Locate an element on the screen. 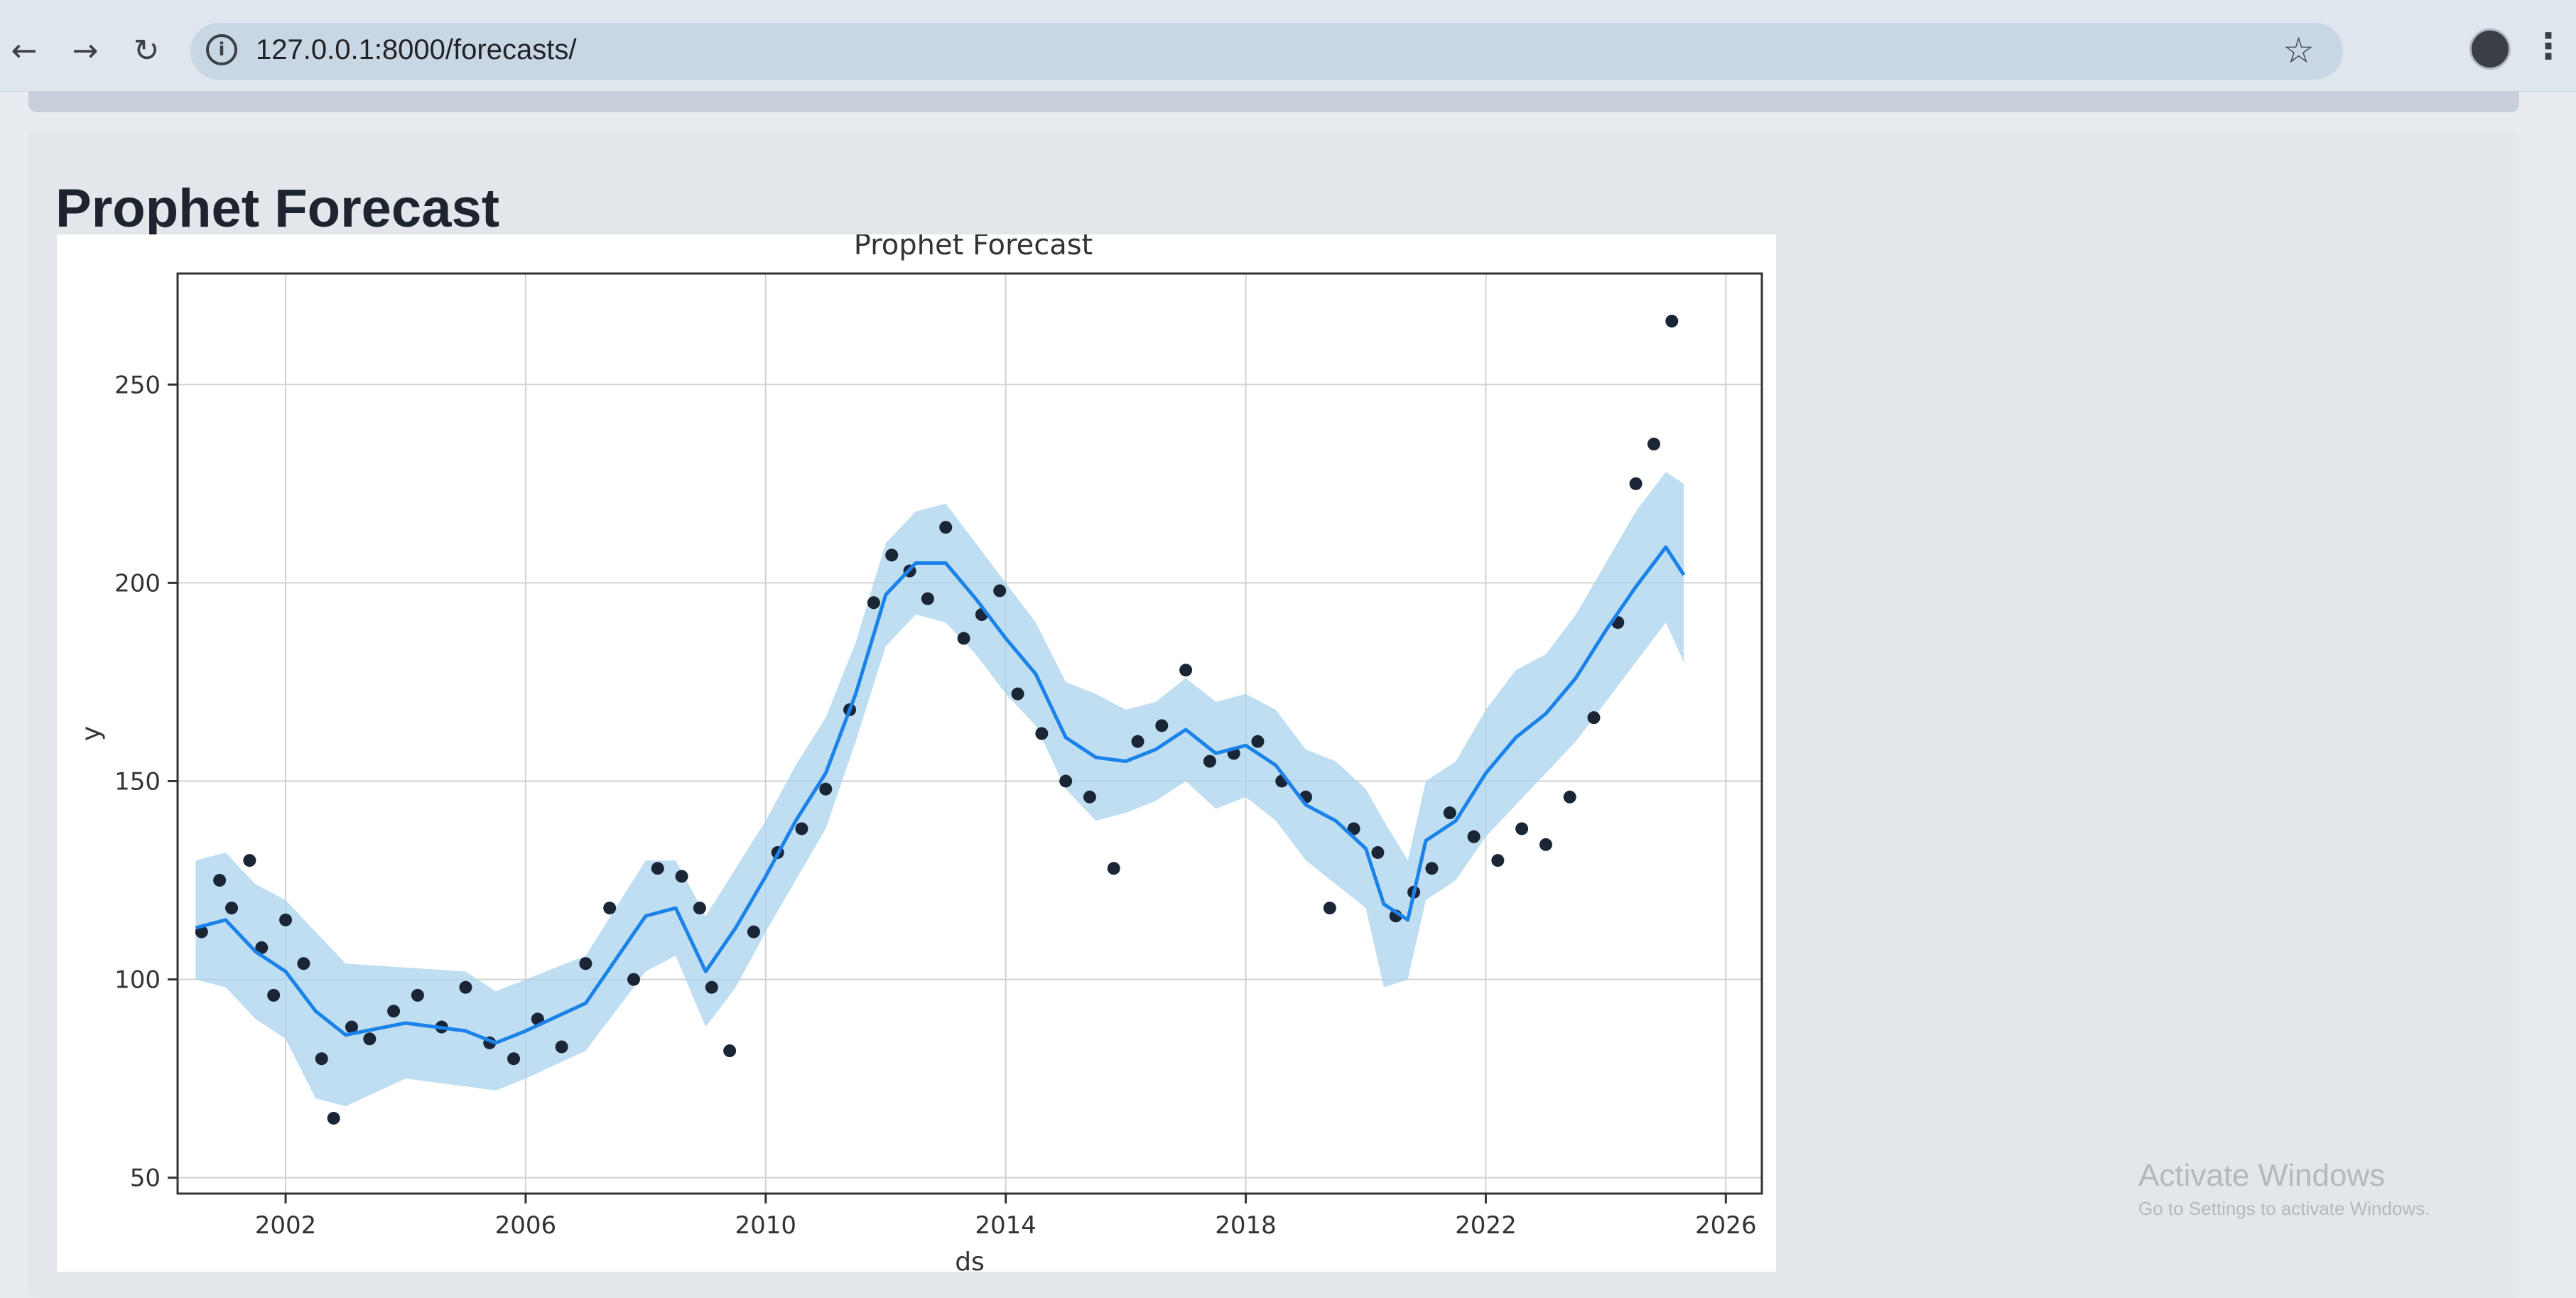 The image size is (2576, 1298). url-text: 127.0.0.1:8000/forecasts/ is located at coordinates (416, 49).